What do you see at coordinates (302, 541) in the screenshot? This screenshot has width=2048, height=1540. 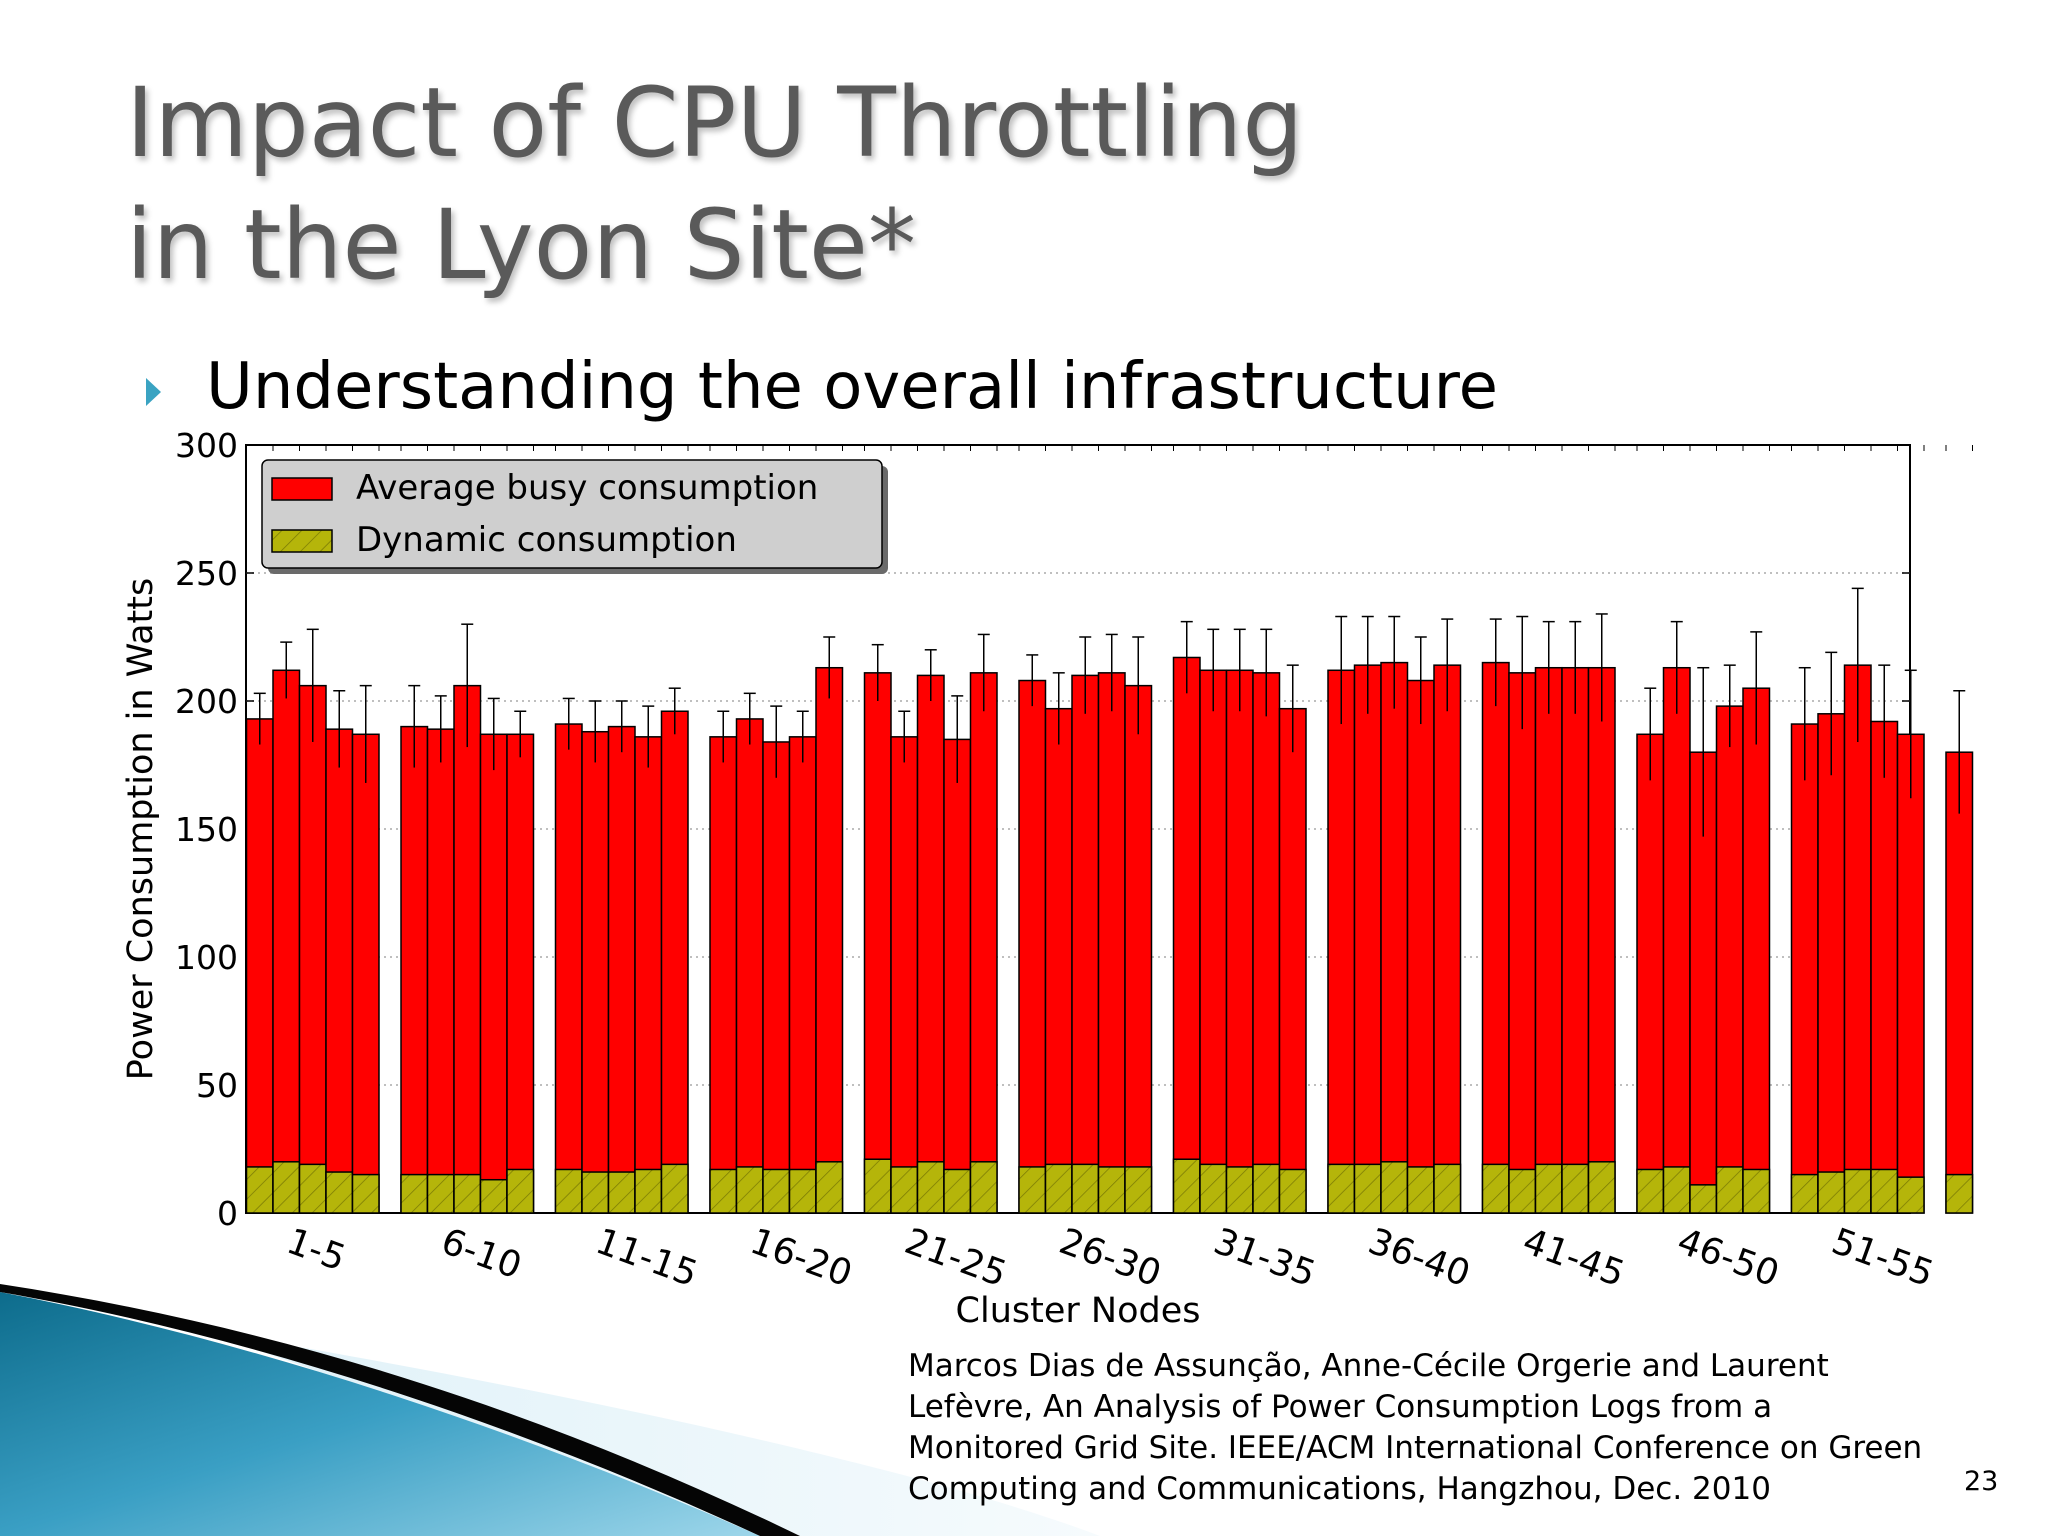 I see `legend-swatch-dynamic` at bounding box center [302, 541].